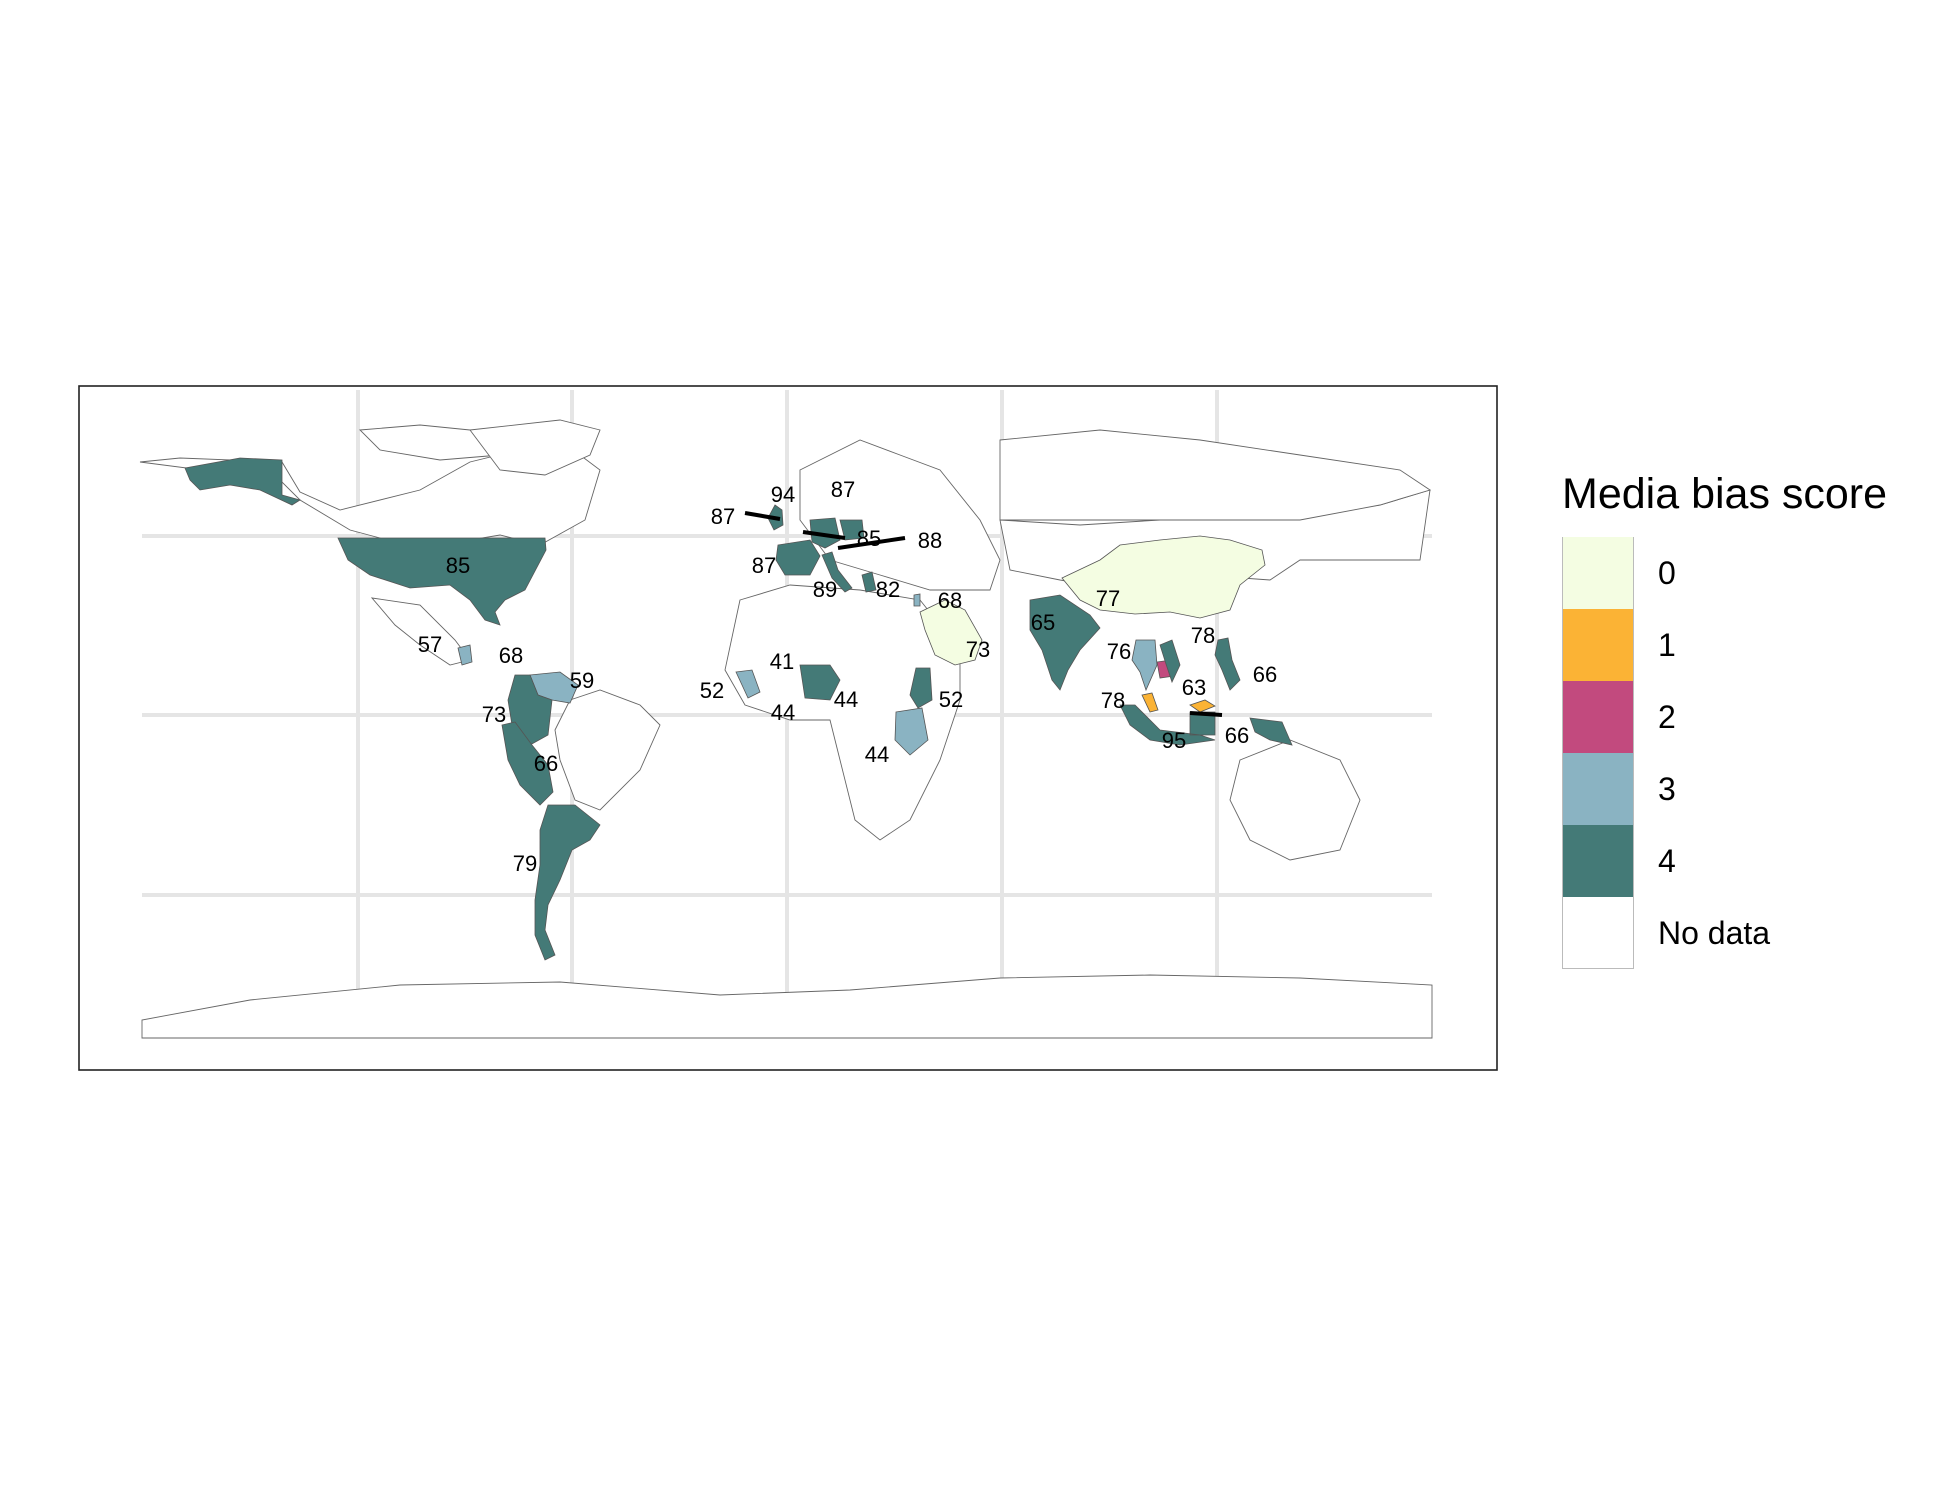 The width and height of the screenshot is (1950, 1500). What do you see at coordinates (525, 863) in the screenshot?
I see `value-label: 79` at bounding box center [525, 863].